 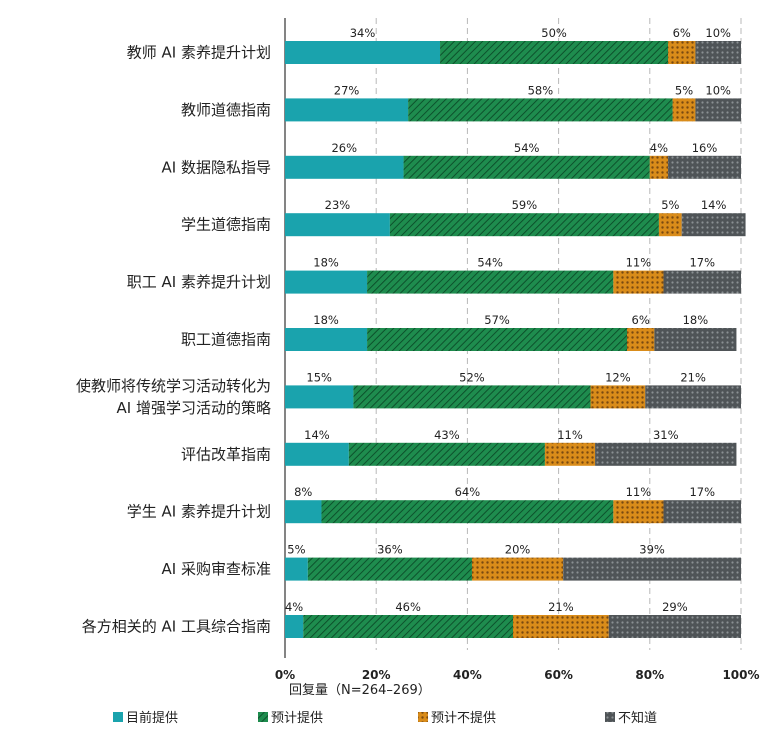 I want to click on data-label: 31%, so click(x=666, y=435).